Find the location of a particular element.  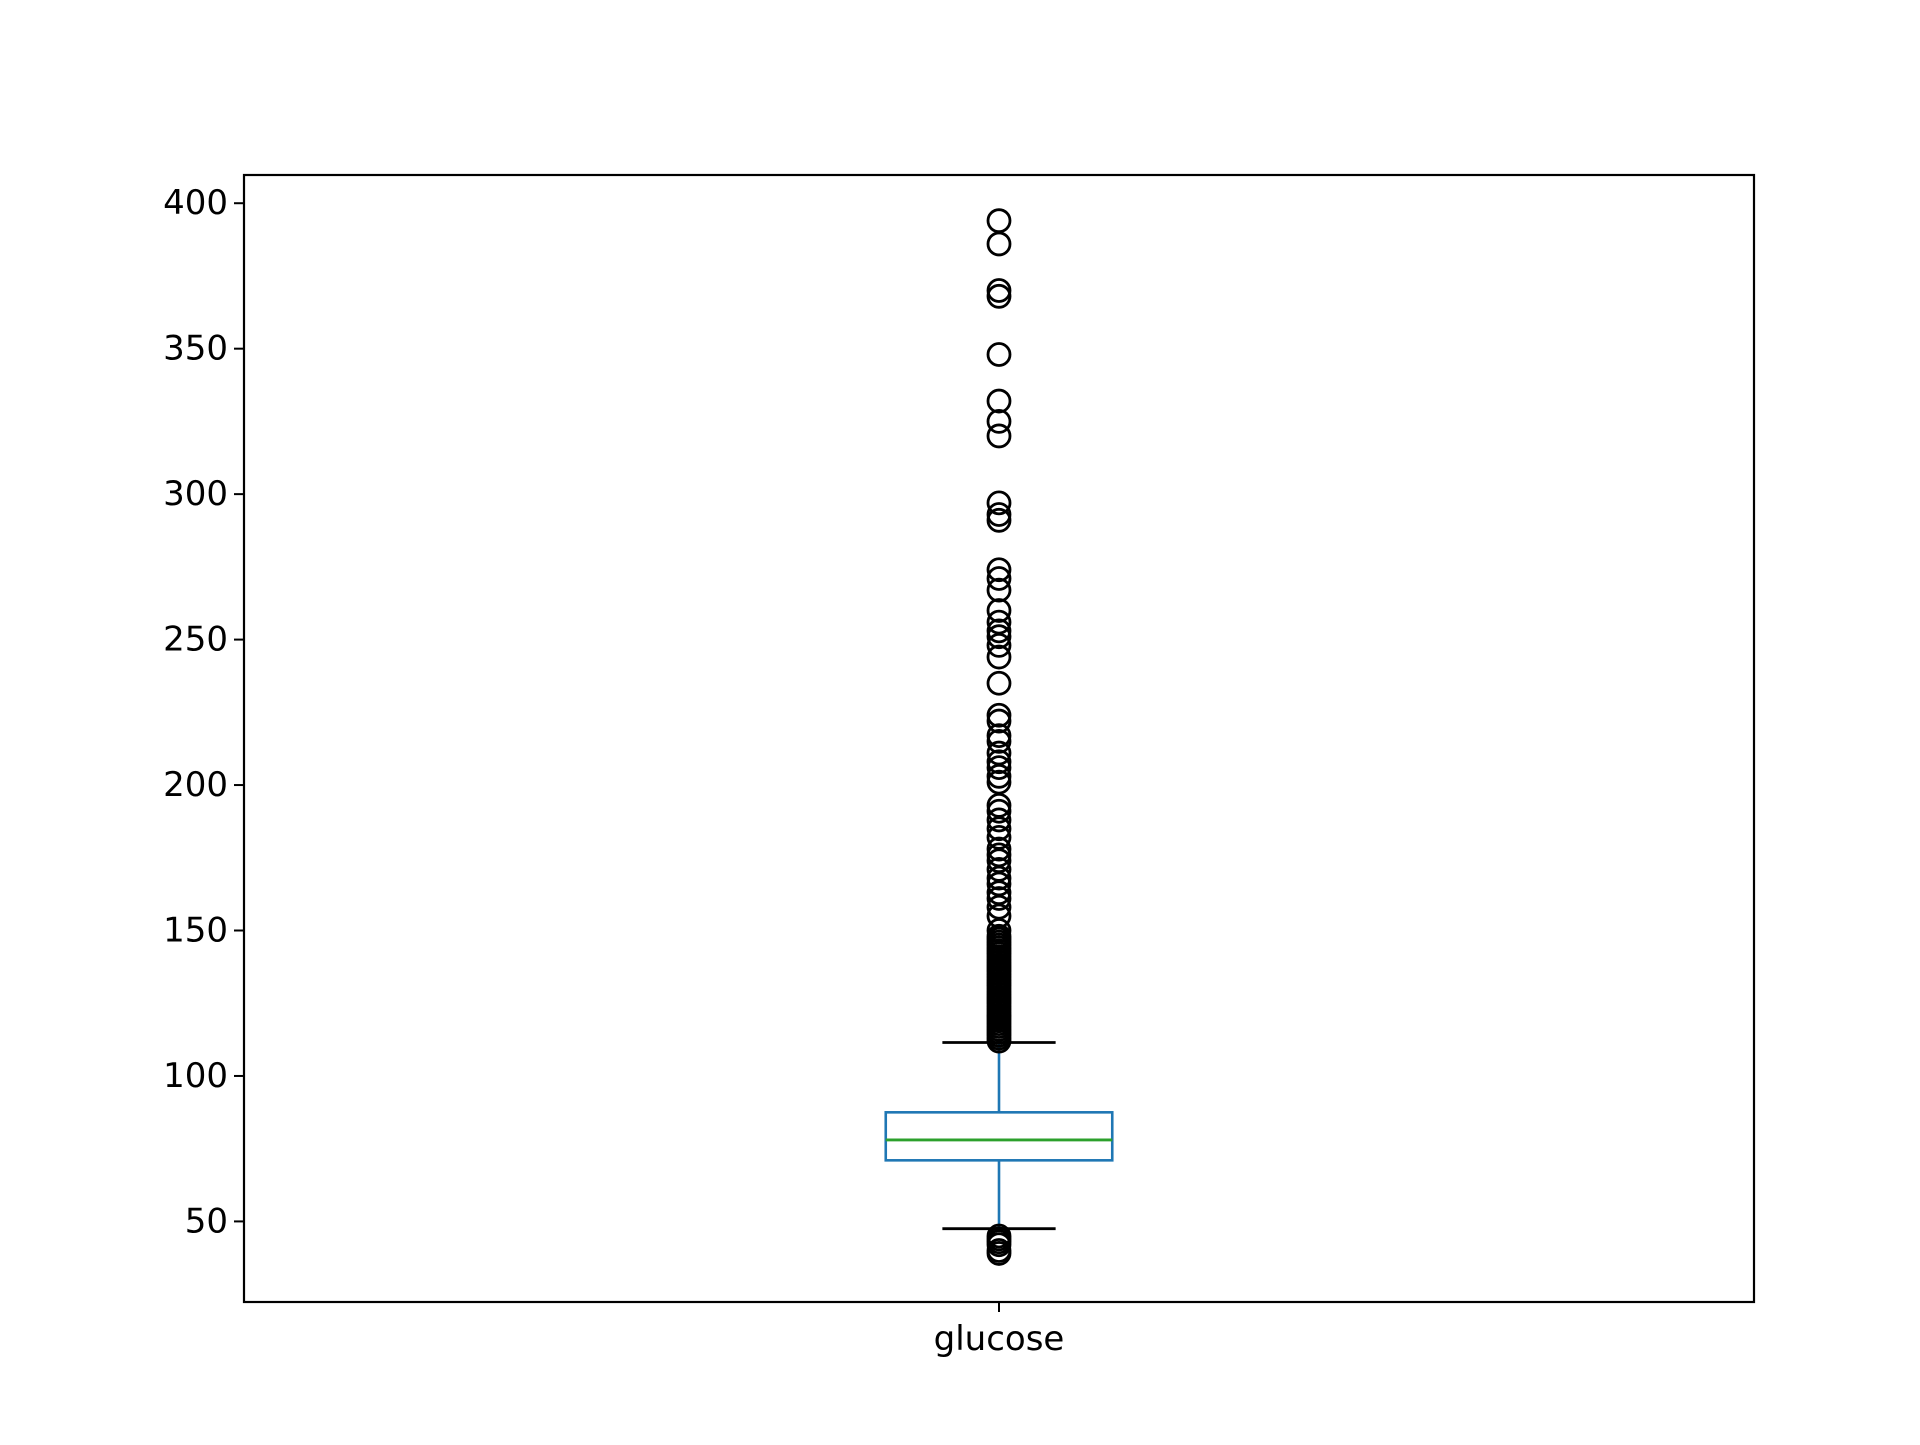

y-tick-label: 50 is located at coordinates (206, 1221).